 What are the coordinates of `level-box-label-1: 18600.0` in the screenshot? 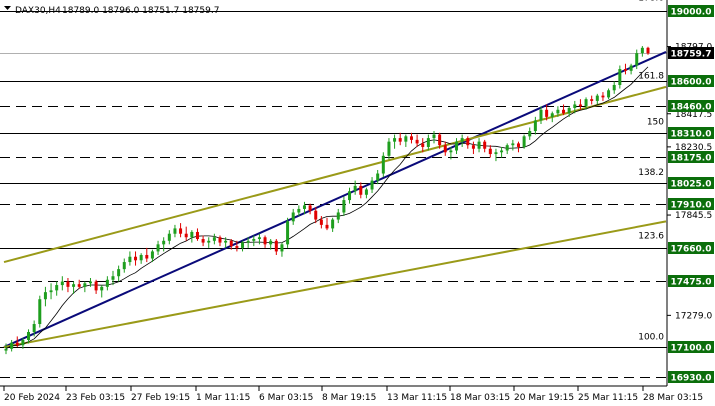 It's located at (691, 83).